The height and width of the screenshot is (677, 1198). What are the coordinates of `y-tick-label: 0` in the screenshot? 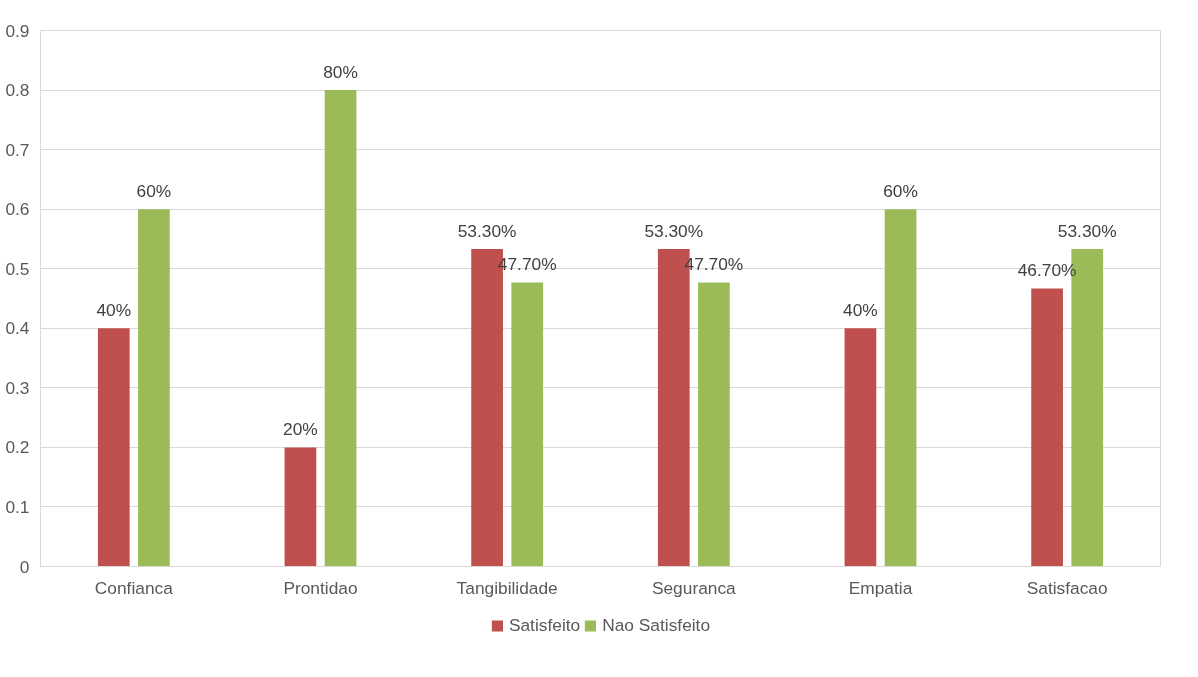 It's located at (24, 566).